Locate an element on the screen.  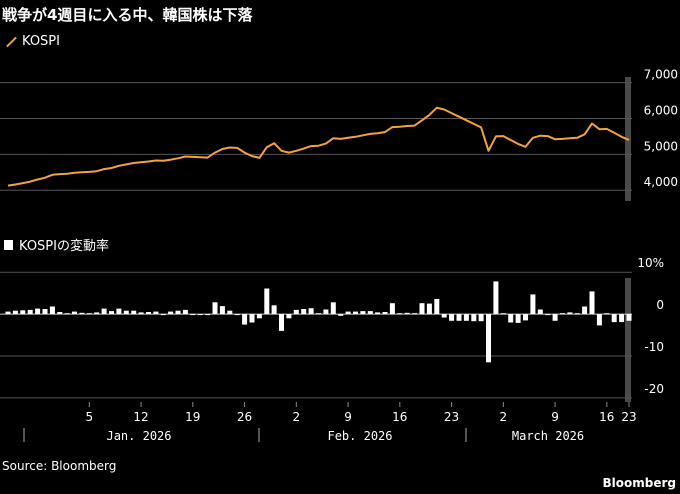
latest-highlight-layer is located at coordinates (628, 239).